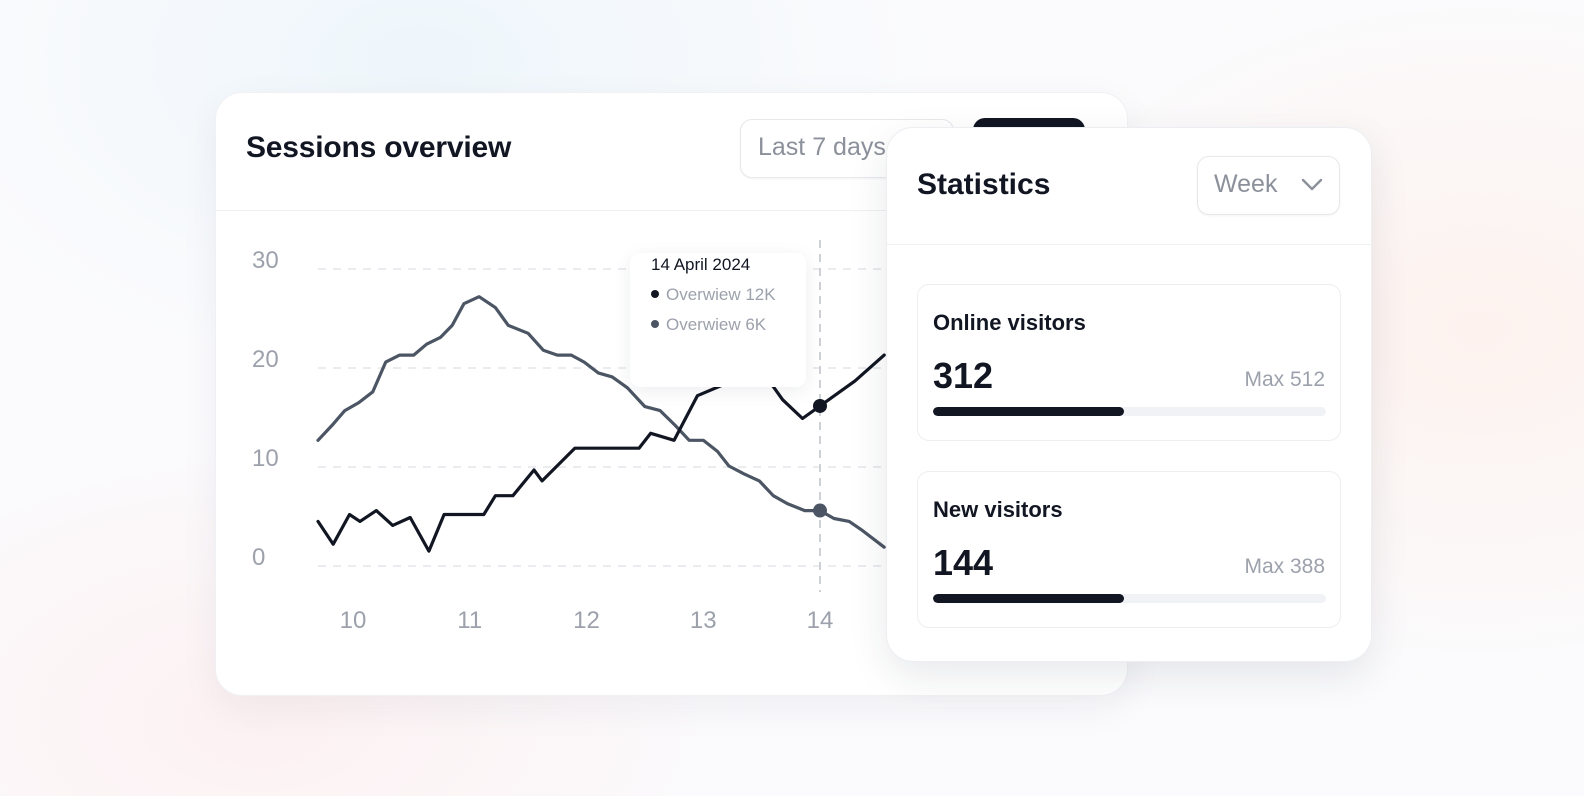  I want to click on new-visitors-card: New visitors 144 Max 388, so click(1129, 549).